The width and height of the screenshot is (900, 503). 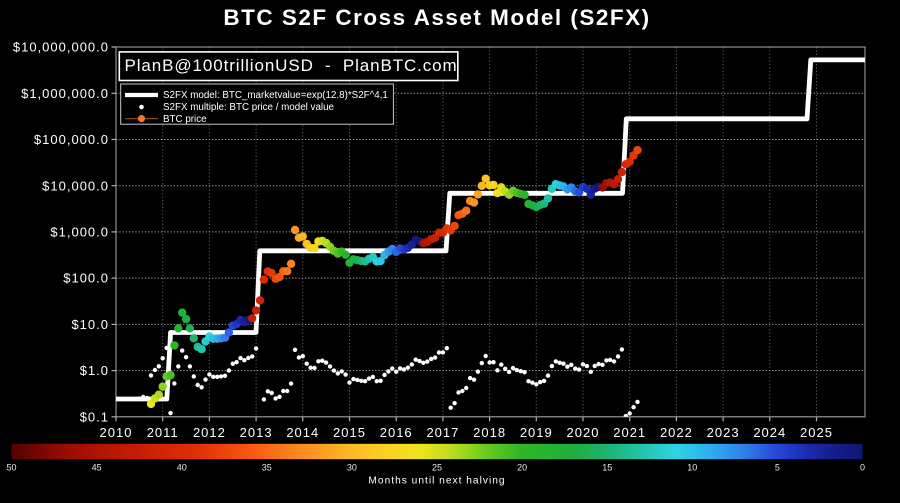 What do you see at coordinates (349, 432) in the screenshot?
I see `svg-text: 2015` at bounding box center [349, 432].